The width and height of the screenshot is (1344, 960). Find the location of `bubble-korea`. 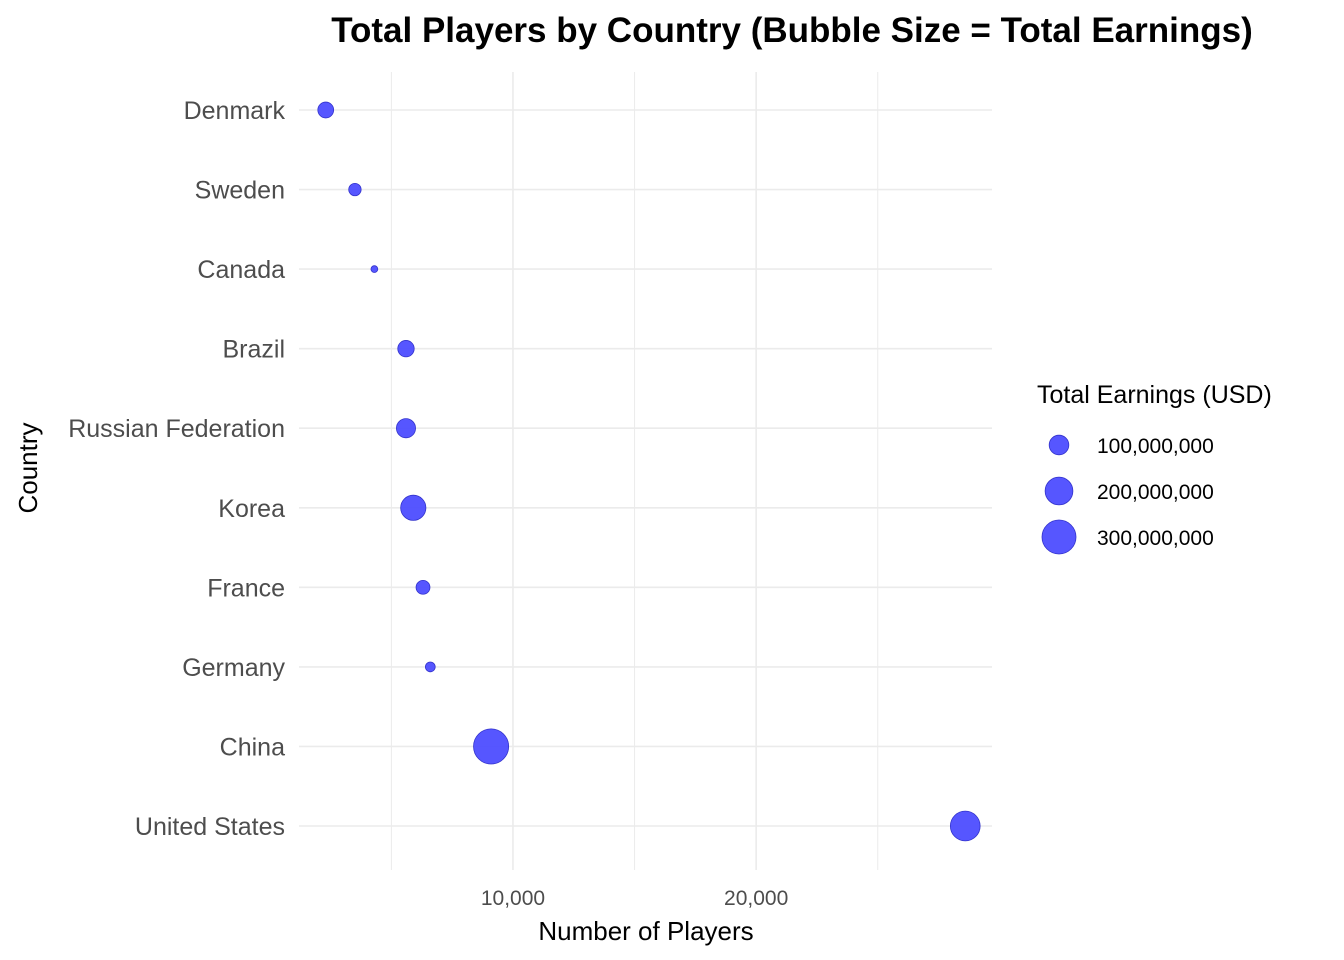

bubble-korea is located at coordinates (413, 507).